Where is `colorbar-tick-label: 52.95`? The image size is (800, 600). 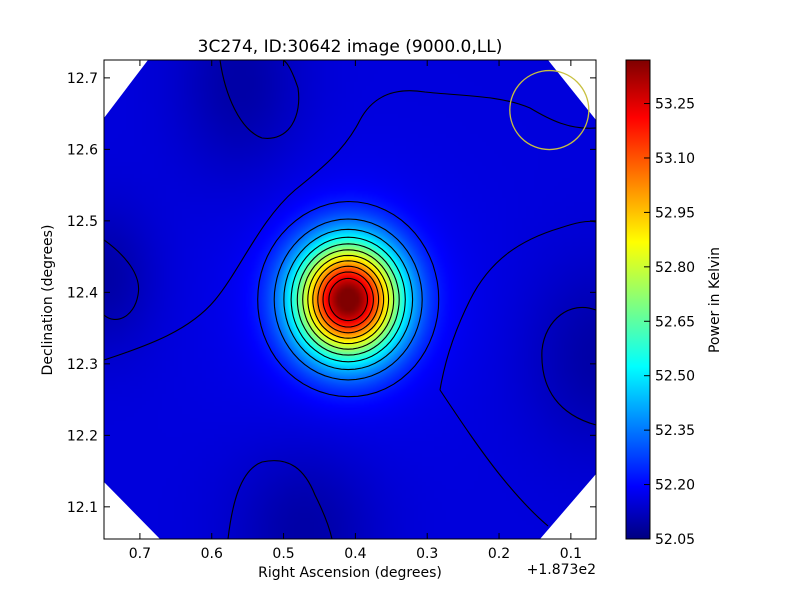
colorbar-tick-label: 52.95 is located at coordinates (675, 213).